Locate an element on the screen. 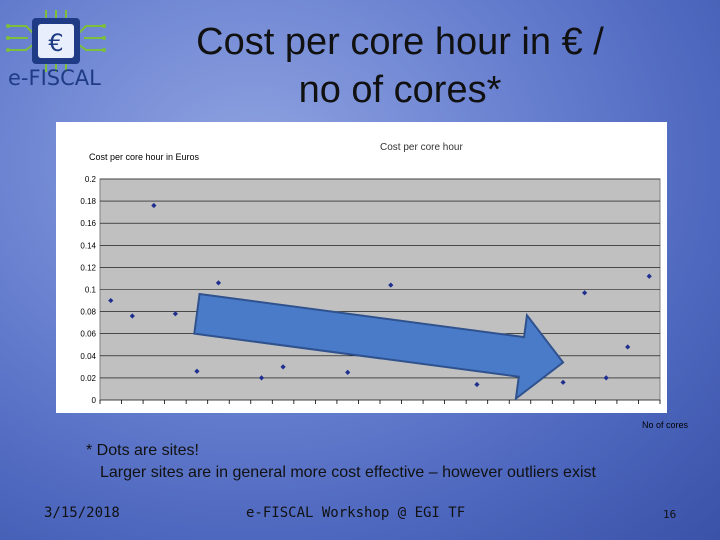 The image size is (720, 540). page-number: 16 is located at coordinates (670, 514).